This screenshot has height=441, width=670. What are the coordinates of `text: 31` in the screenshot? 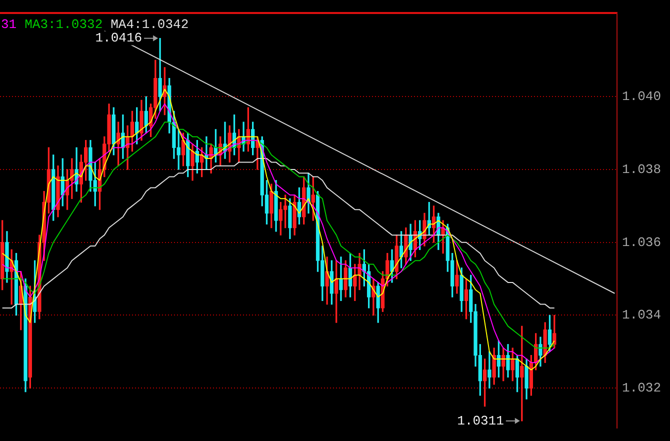 It's located at (9, 24).